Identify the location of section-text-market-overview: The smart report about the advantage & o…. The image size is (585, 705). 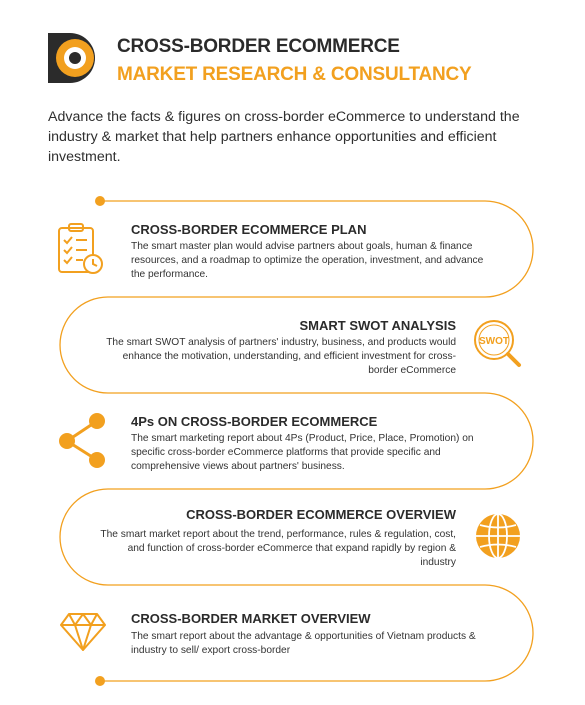
(303, 643).